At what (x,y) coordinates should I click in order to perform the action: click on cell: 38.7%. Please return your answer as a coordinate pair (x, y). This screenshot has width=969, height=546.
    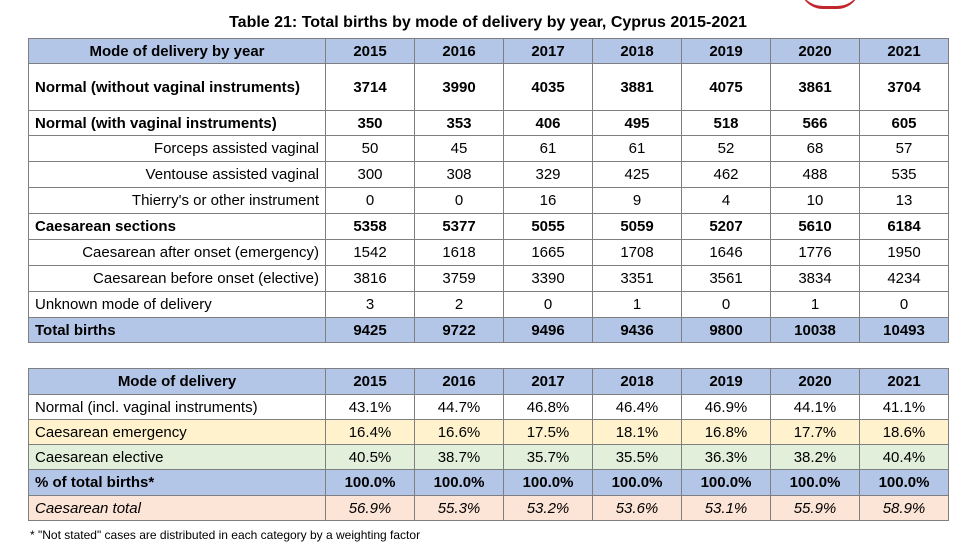
    Looking at the image, I should click on (459, 457).